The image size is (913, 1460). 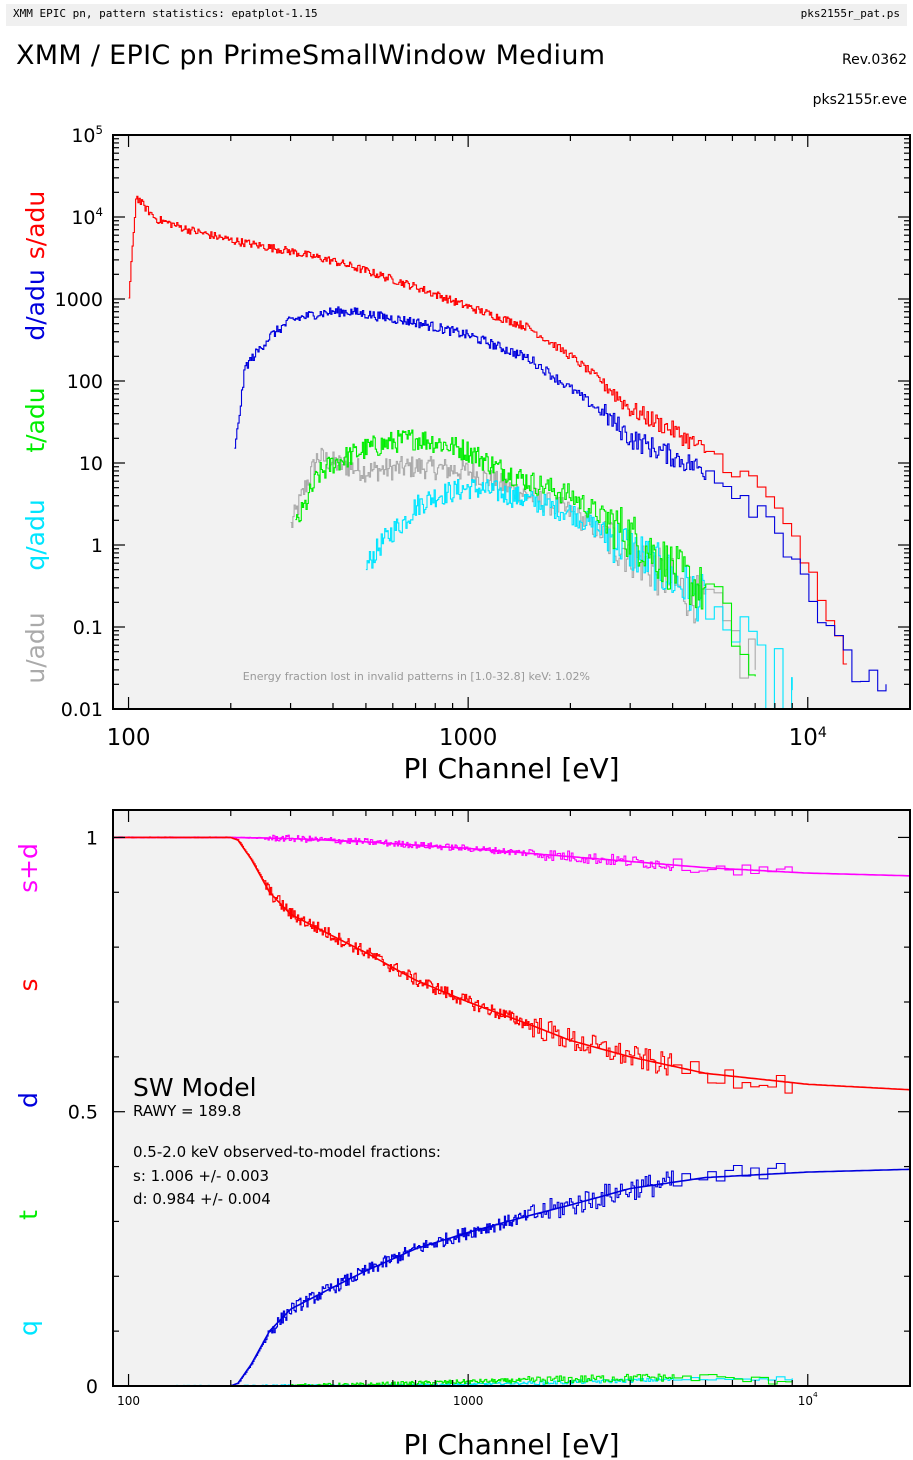 What do you see at coordinates (456, 15) in the screenshot?
I see `header-bar` at bounding box center [456, 15].